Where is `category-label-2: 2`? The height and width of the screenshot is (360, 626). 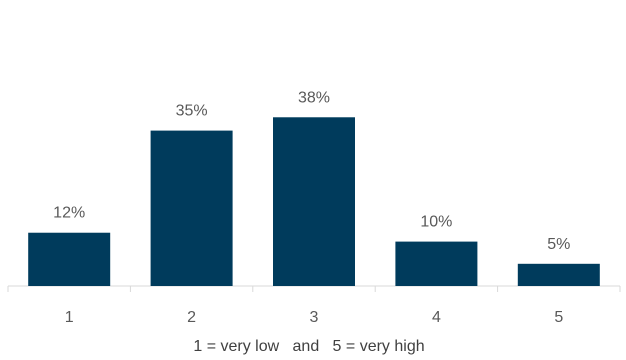 category-label-2: 2 is located at coordinates (191, 317).